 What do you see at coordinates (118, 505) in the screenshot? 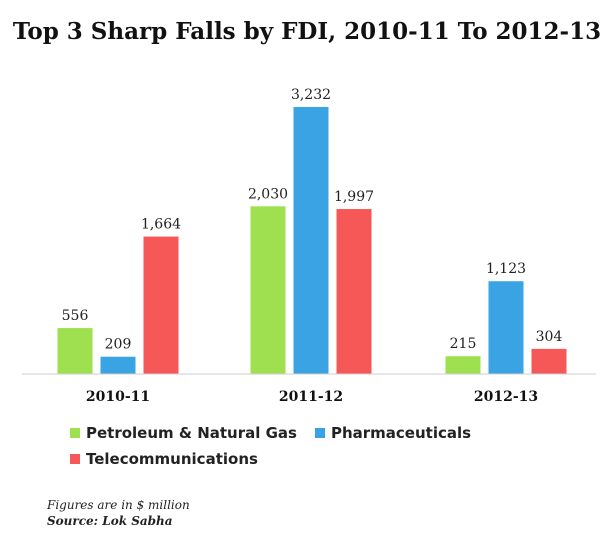
I see `units-note: Figures are in $ million` at bounding box center [118, 505].